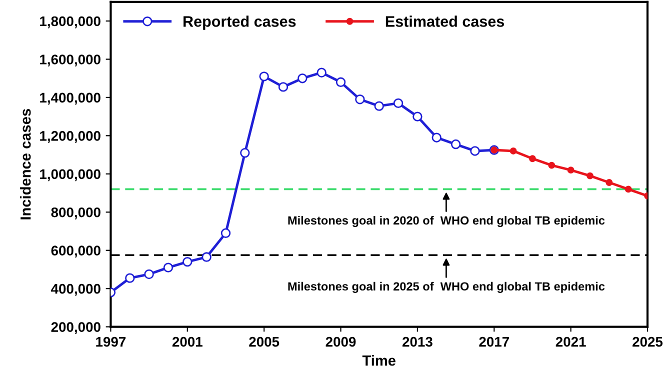 The width and height of the screenshot is (671, 380). Describe the element at coordinates (70, 60) in the screenshot. I see `y-tick-label: 1,600,000` at that location.